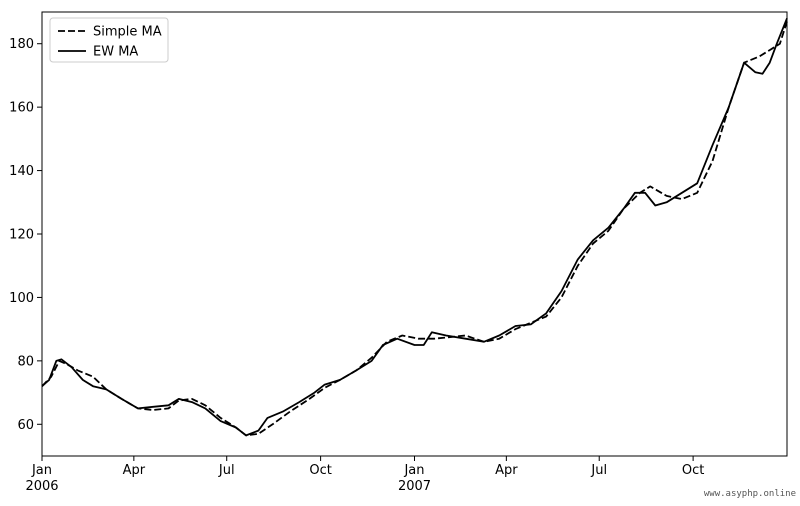 This screenshot has height=506, width=800. I want to click on legend-label: Simple MA, so click(127, 32).